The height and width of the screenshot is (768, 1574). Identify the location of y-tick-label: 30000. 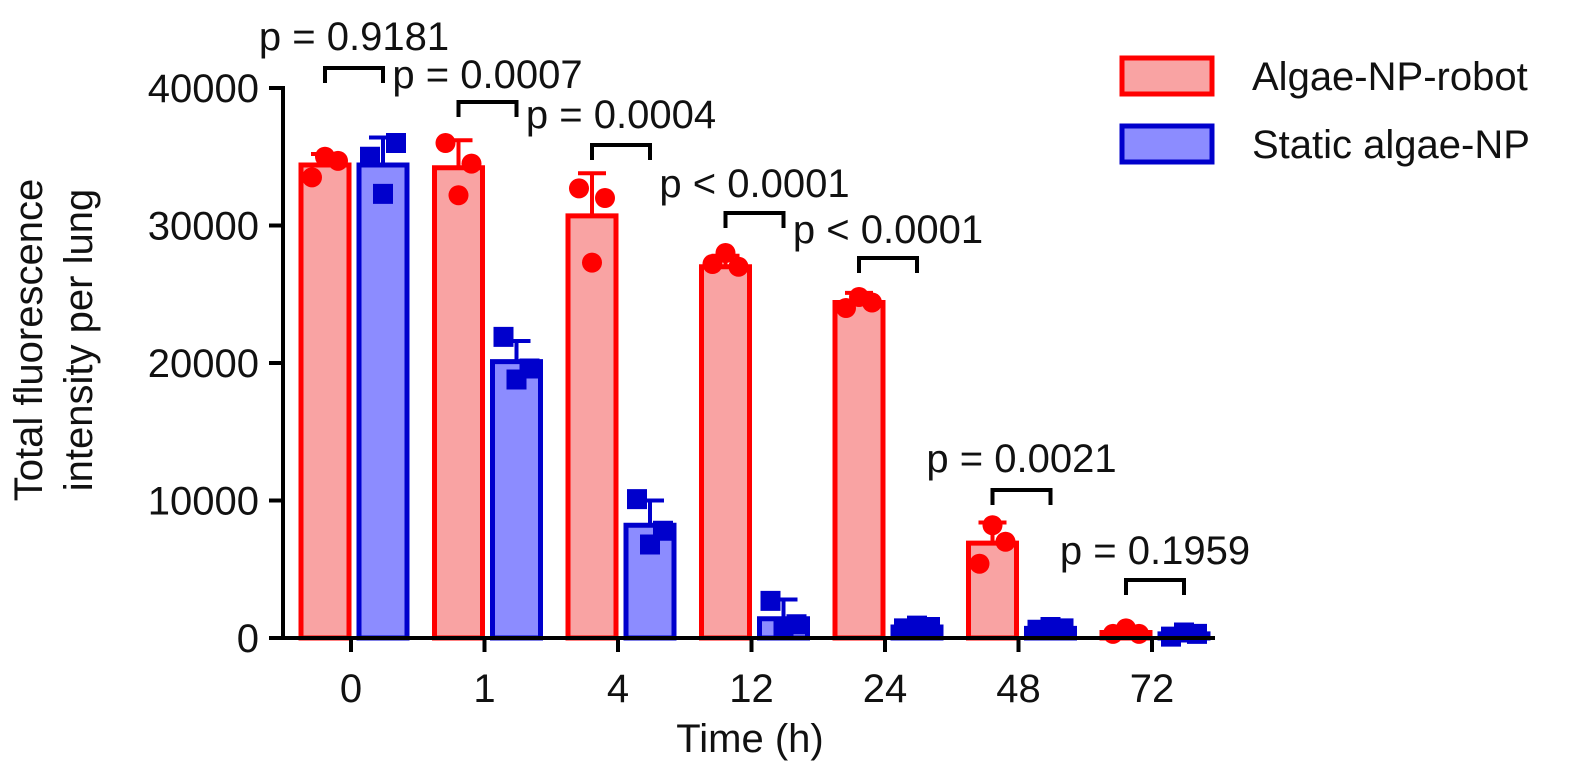
(203, 227).